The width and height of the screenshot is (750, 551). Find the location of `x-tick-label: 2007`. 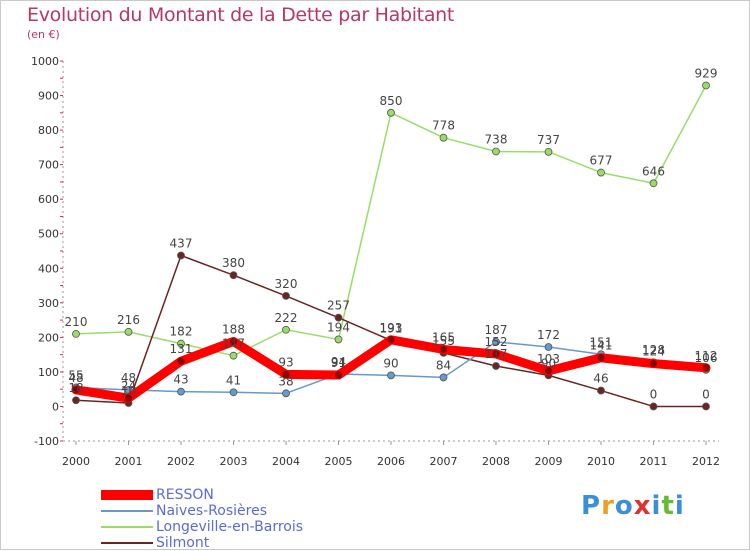

x-tick-label: 2007 is located at coordinates (444, 461).